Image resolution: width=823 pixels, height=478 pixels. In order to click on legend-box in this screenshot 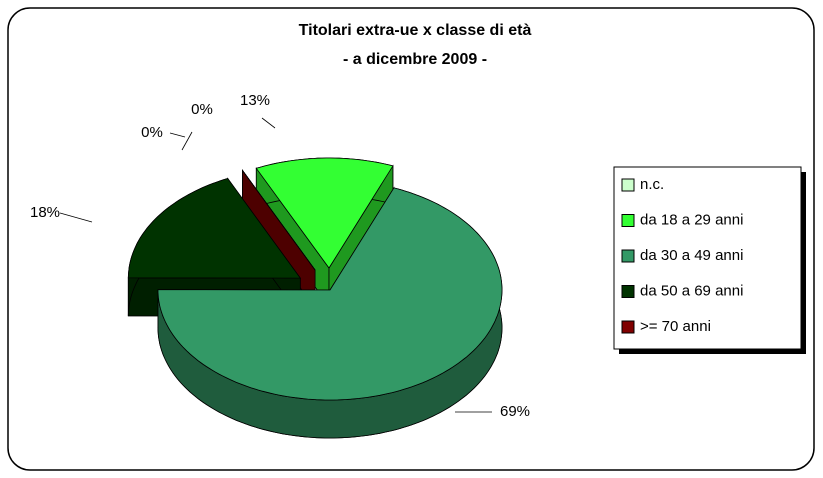, I will do `click(707, 258)`.